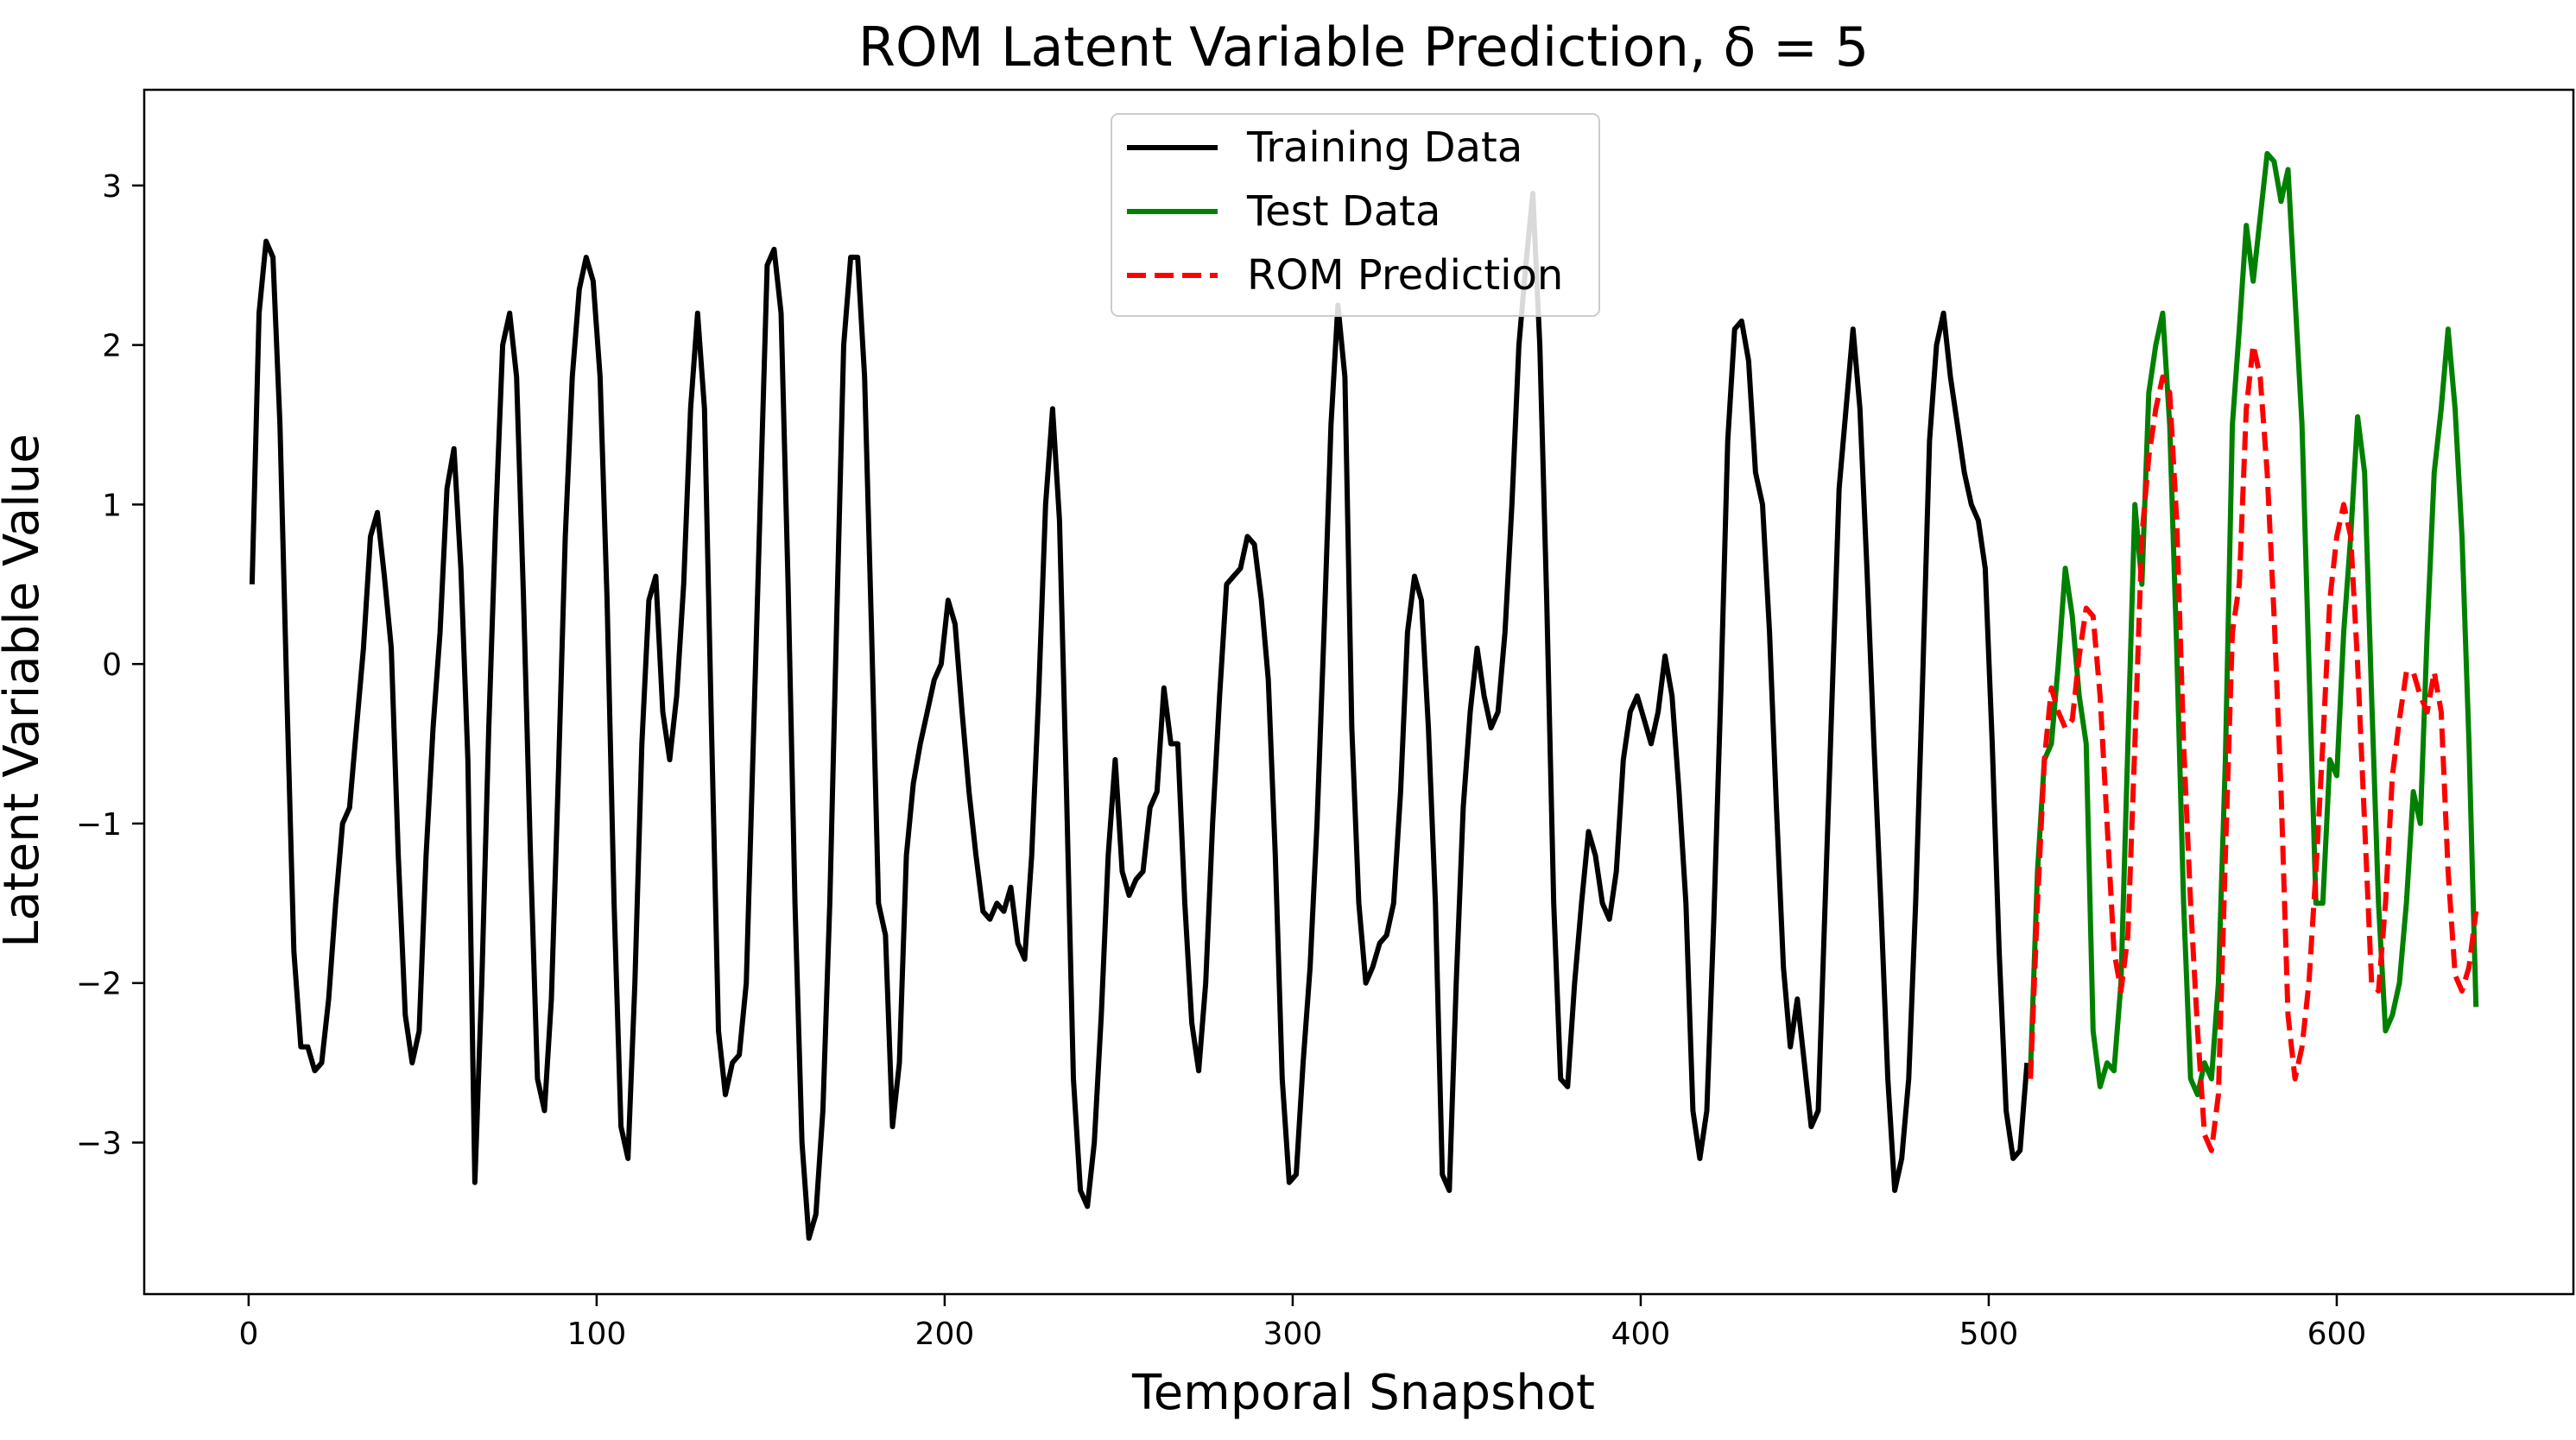 Image resolution: width=2576 pixels, height=1440 pixels. Describe the element at coordinates (99, 825) in the screenshot. I see `y-tick-label: −1` at that location.